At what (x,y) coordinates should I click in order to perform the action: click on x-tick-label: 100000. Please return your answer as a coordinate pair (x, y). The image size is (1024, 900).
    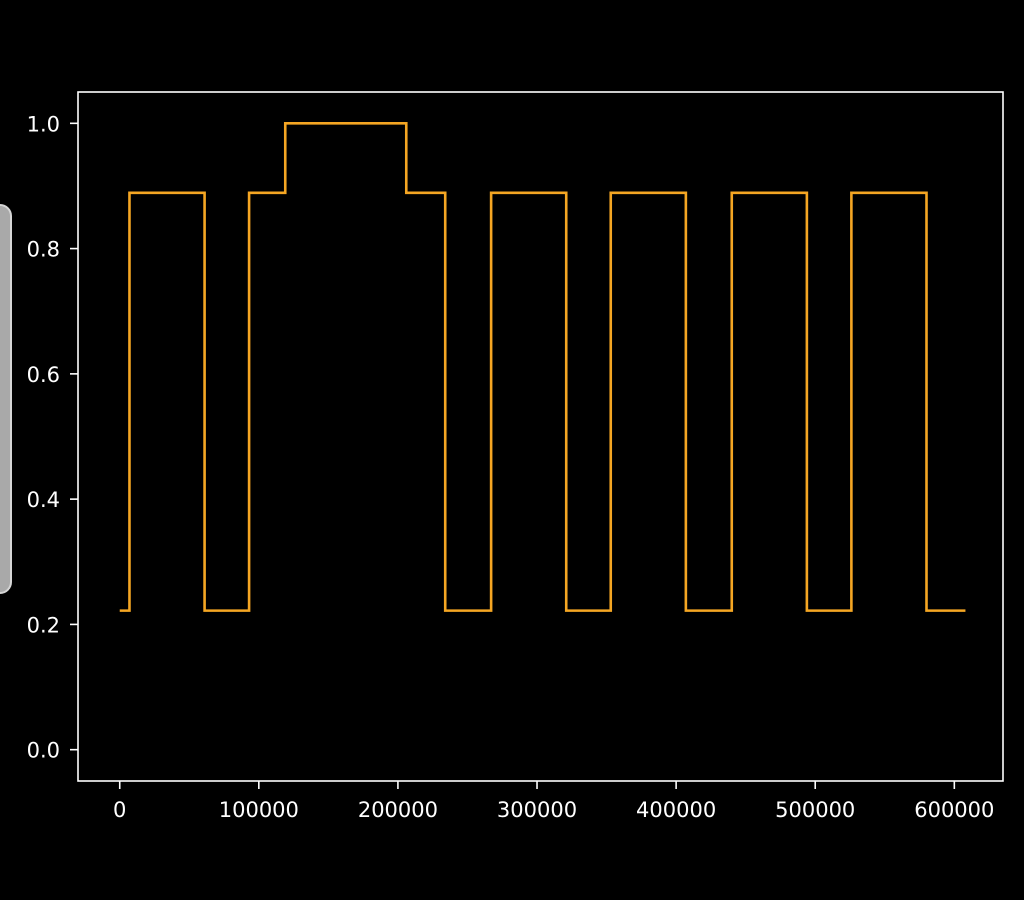
    Looking at the image, I should click on (259, 810).